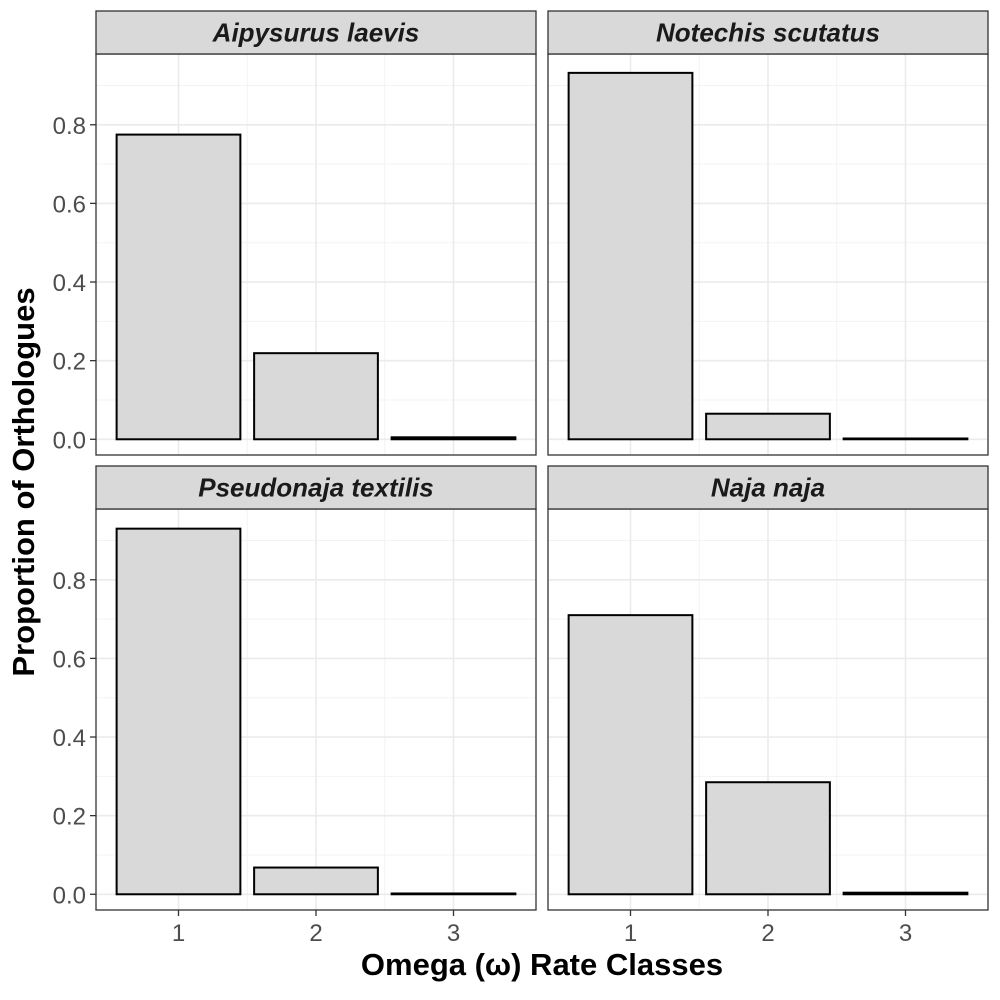 Image resolution: width=1000 pixels, height=1000 pixels. I want to click on facet-title: Pseudonaja textilis, so click(316, 488).